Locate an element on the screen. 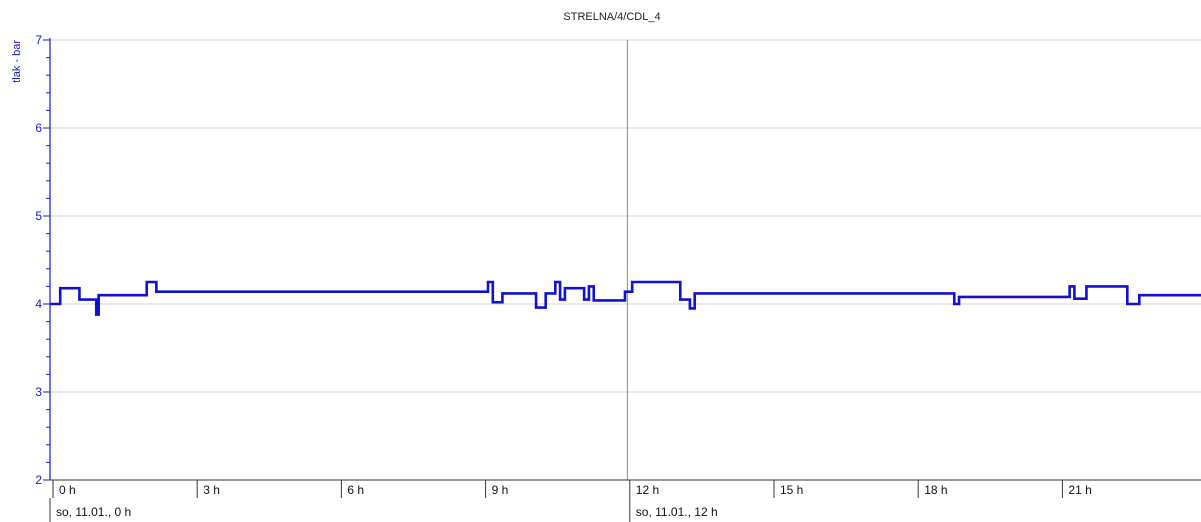 The image size is (1201, 522). x-tick-label: 18 h is located at coordinates (935, 490).